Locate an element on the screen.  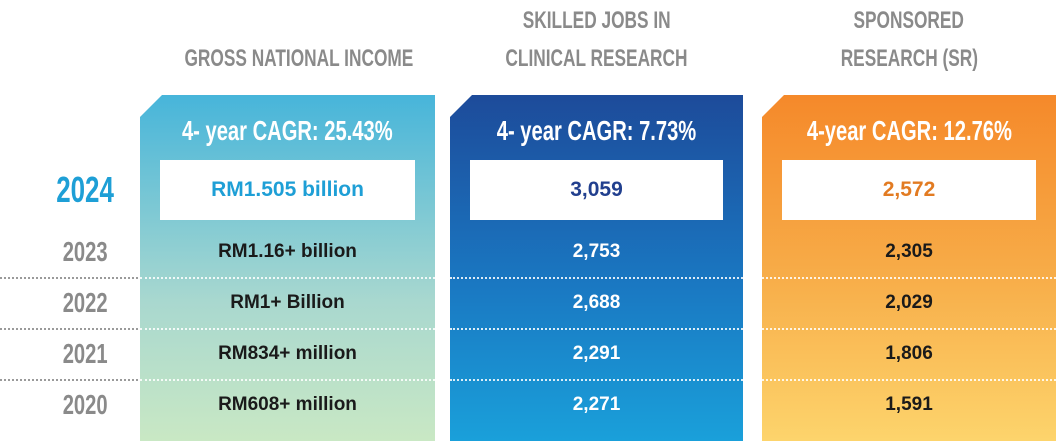
column-header-text: SKILLED JOBS IN is located at coordinates (596, 20).